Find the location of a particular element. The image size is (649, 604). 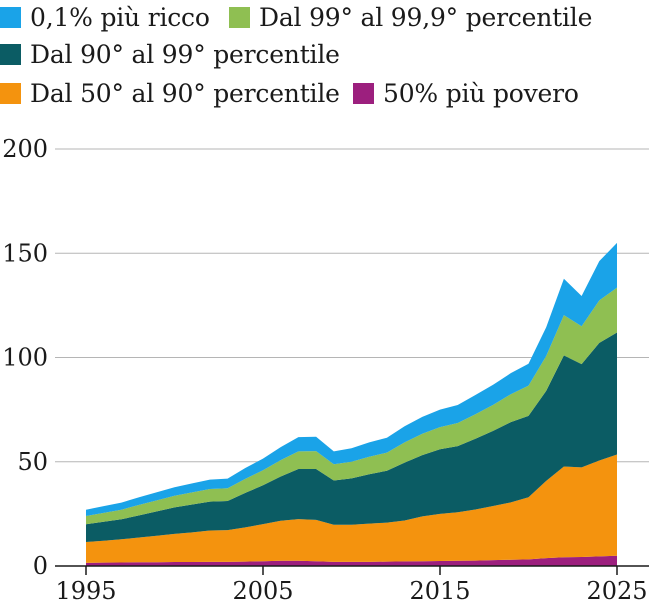

legend-label-99-99-9: Dal 99° al 99,9° percentile is located at coordinates (426, 17).